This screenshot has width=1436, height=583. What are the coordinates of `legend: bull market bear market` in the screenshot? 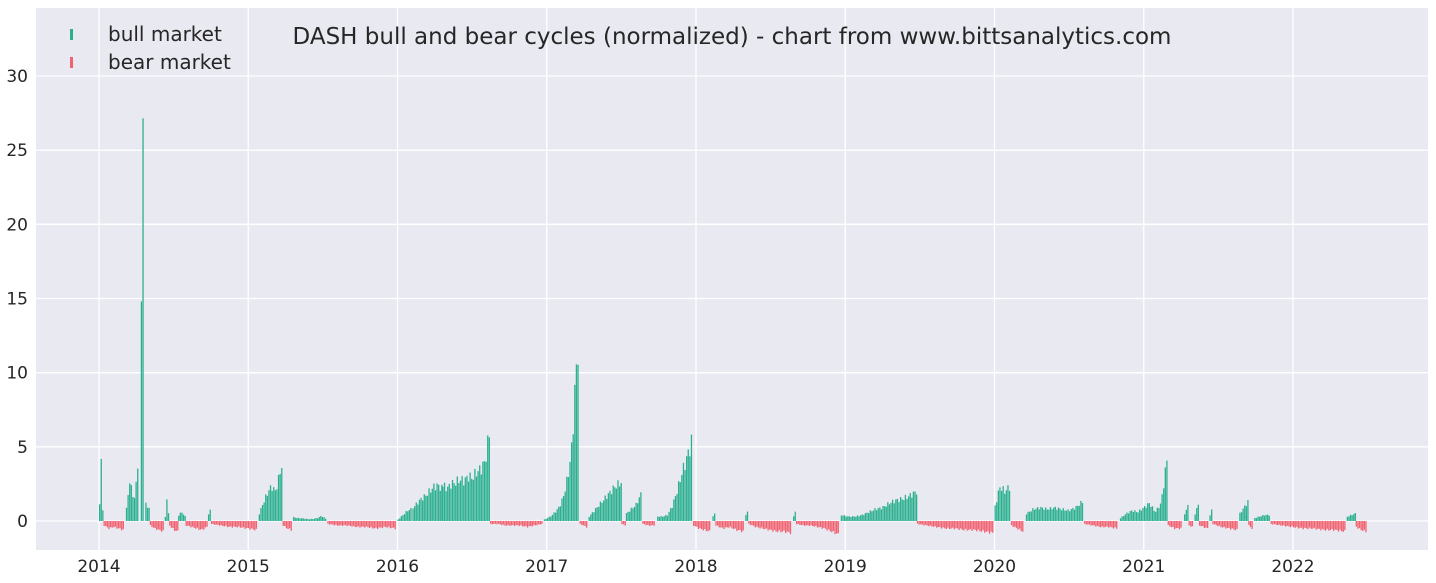 It's located at (150, 48).